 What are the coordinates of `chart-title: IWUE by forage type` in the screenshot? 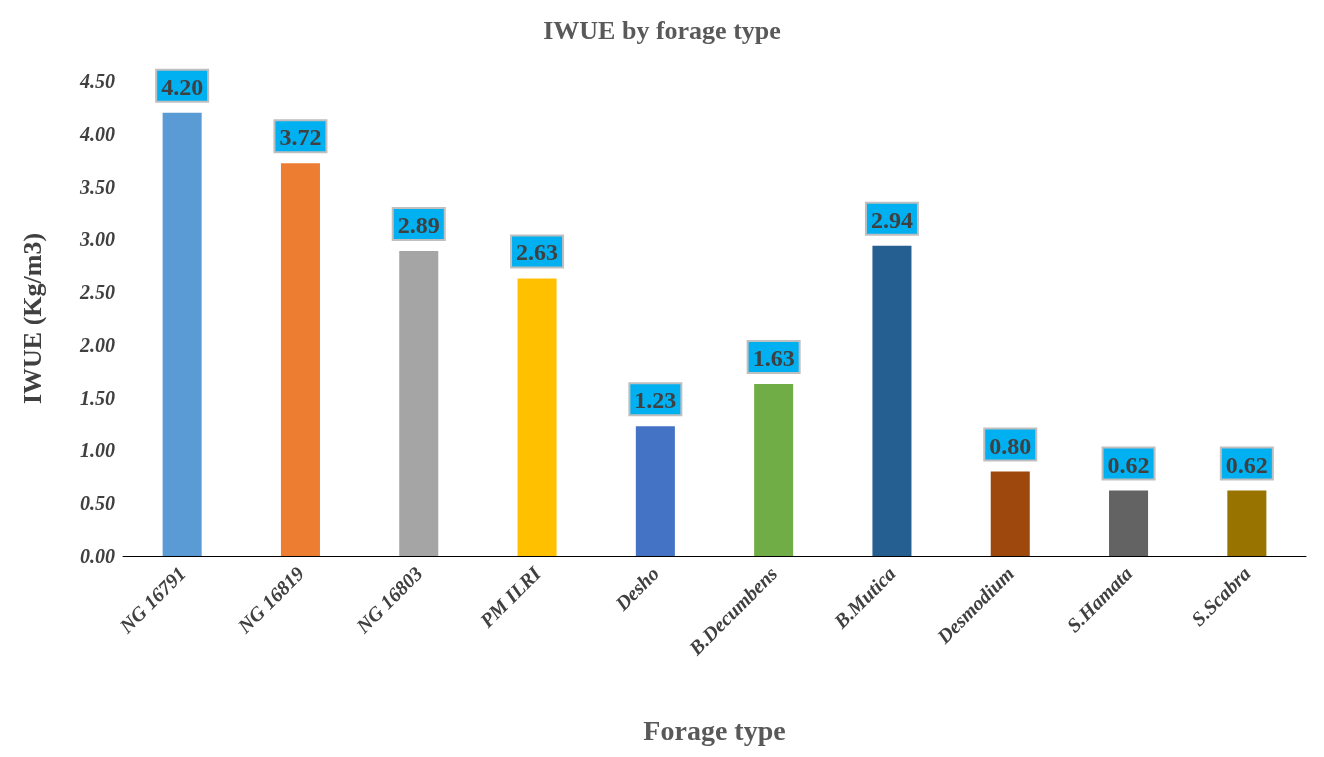 It's located at (662, 30).